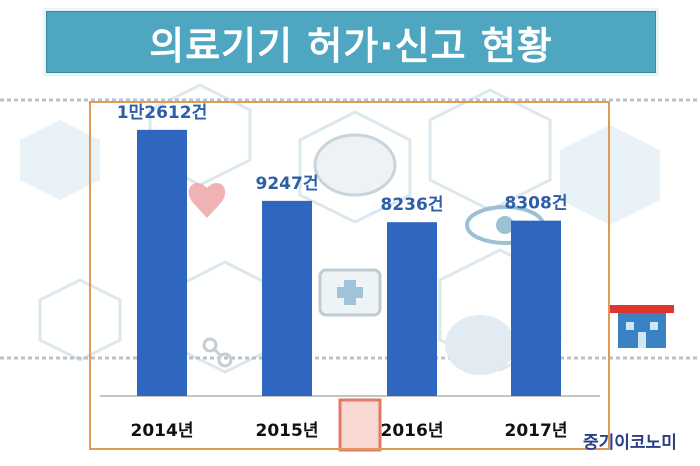 Image resolution: width=700 pixels, height=466 pixels. I want to click on brain-icon, so click(355, 165).